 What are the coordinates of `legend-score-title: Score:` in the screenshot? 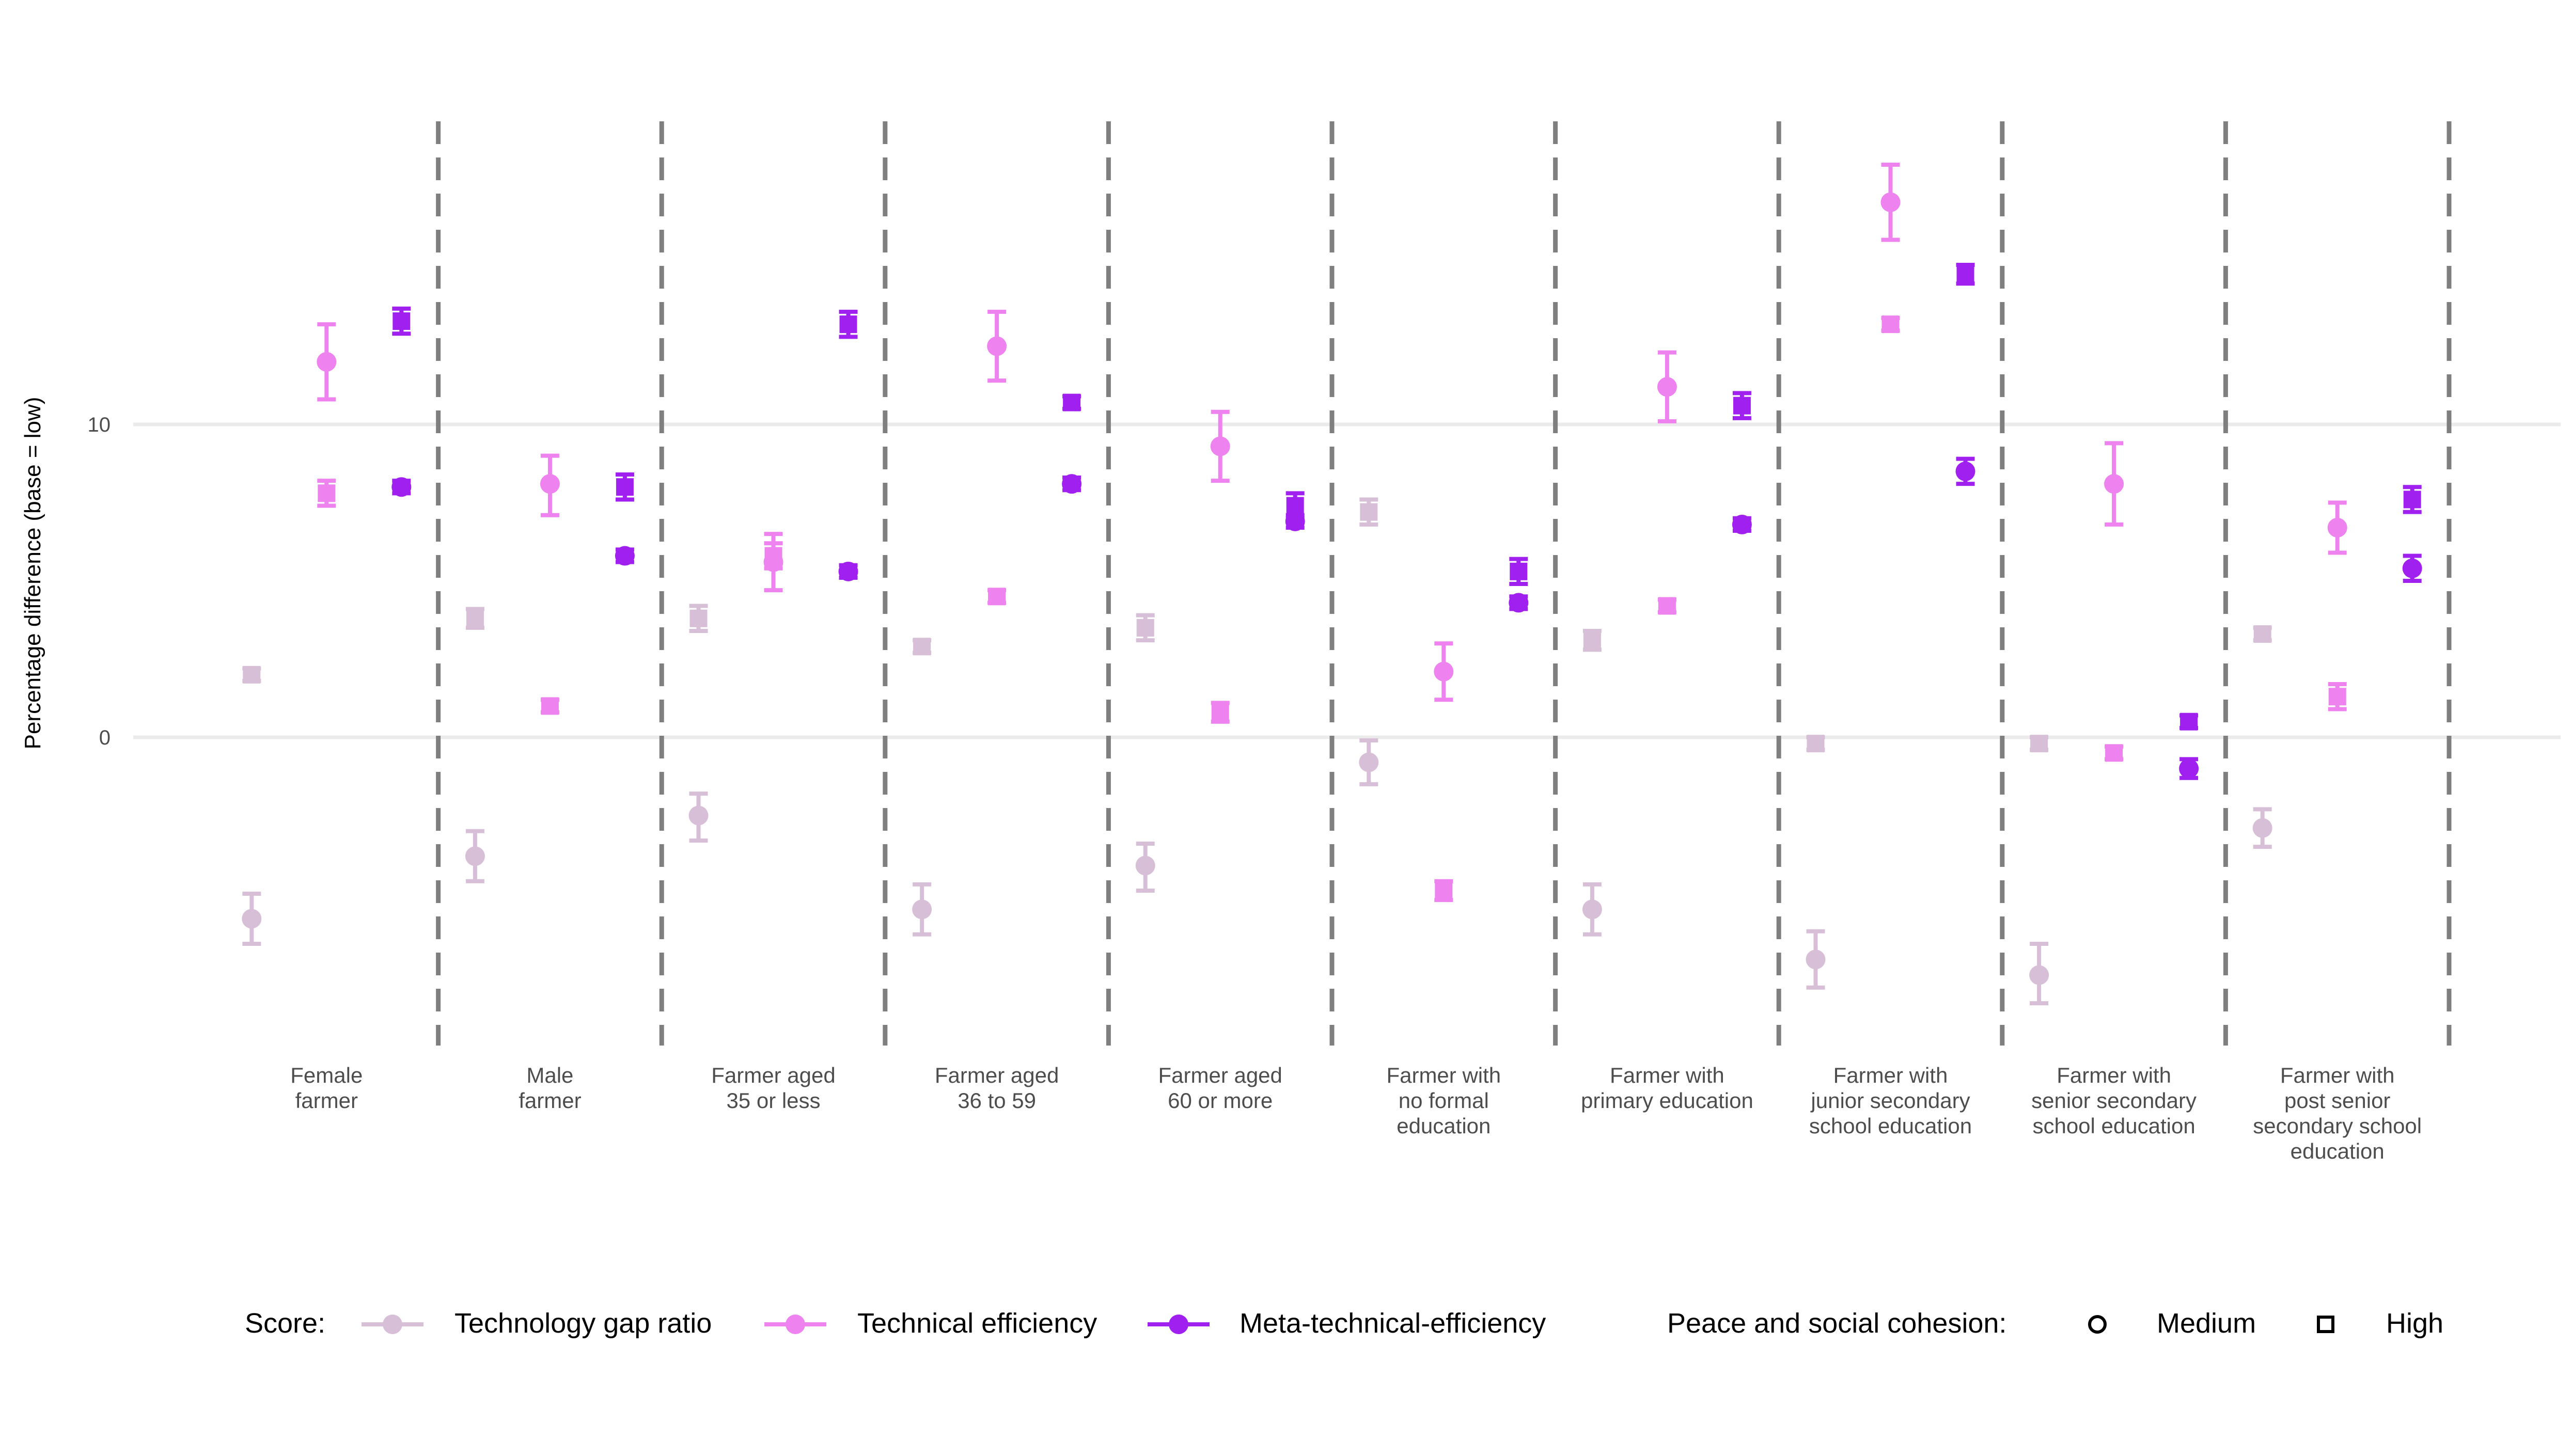 It's located at (285, 1323).